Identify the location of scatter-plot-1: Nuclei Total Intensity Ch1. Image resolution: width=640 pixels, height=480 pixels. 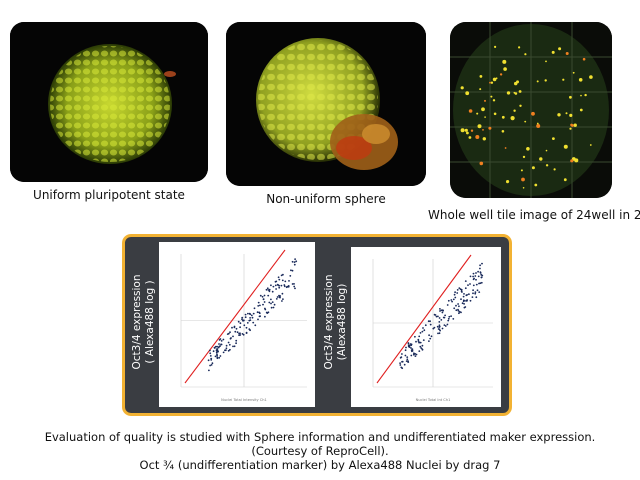
(243, 325).